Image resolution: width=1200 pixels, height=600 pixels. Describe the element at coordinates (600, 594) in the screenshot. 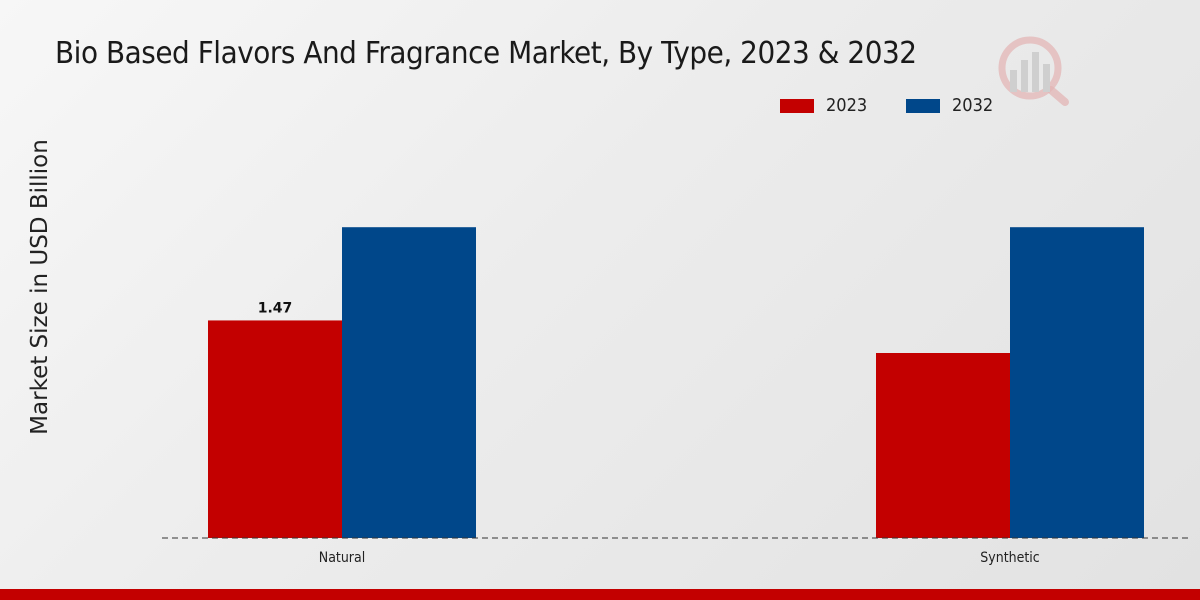

I see `footer-accent-bar` at that location.